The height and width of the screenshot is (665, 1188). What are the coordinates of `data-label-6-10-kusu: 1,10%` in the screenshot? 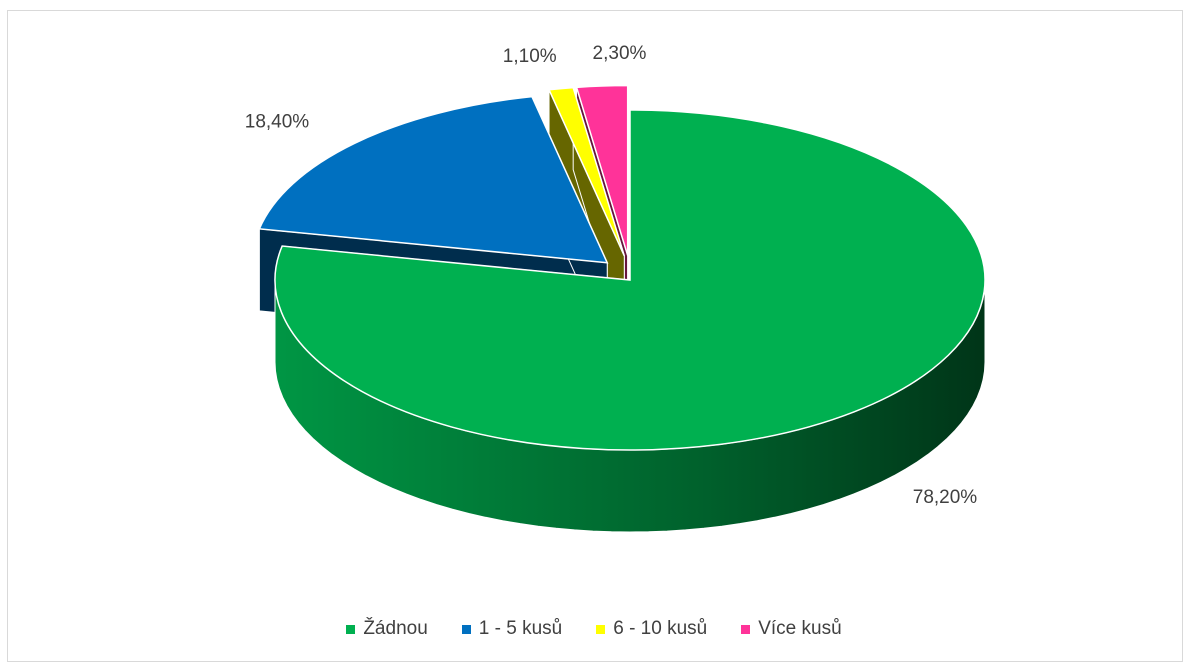 It's located at (530, 56).